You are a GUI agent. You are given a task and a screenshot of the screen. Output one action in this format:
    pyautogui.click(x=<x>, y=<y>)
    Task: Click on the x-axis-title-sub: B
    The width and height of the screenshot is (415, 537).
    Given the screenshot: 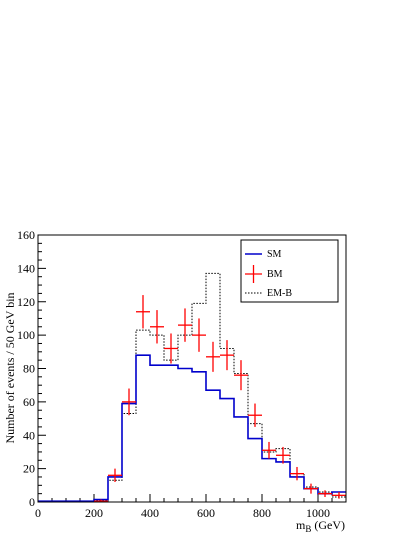 What is the action you would take?
    pyautogui.click(x=308, y=529)
    